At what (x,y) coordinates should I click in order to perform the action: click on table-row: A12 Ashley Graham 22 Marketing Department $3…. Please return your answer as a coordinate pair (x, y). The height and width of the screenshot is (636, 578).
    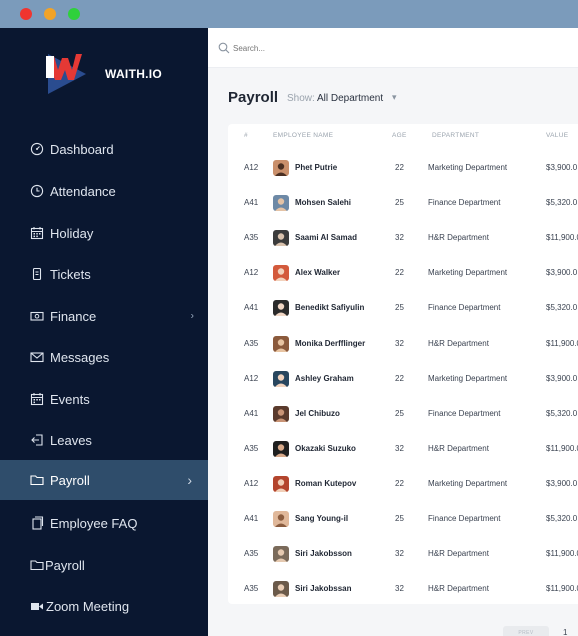
    Looking at the image, I should click on (403, 378).